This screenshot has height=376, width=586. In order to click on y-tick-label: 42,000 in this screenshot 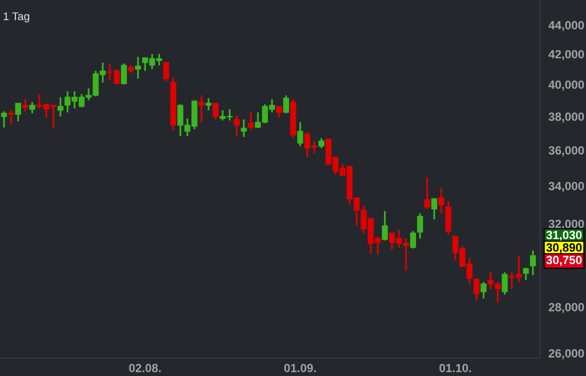, I will do `click(566, 55)`.